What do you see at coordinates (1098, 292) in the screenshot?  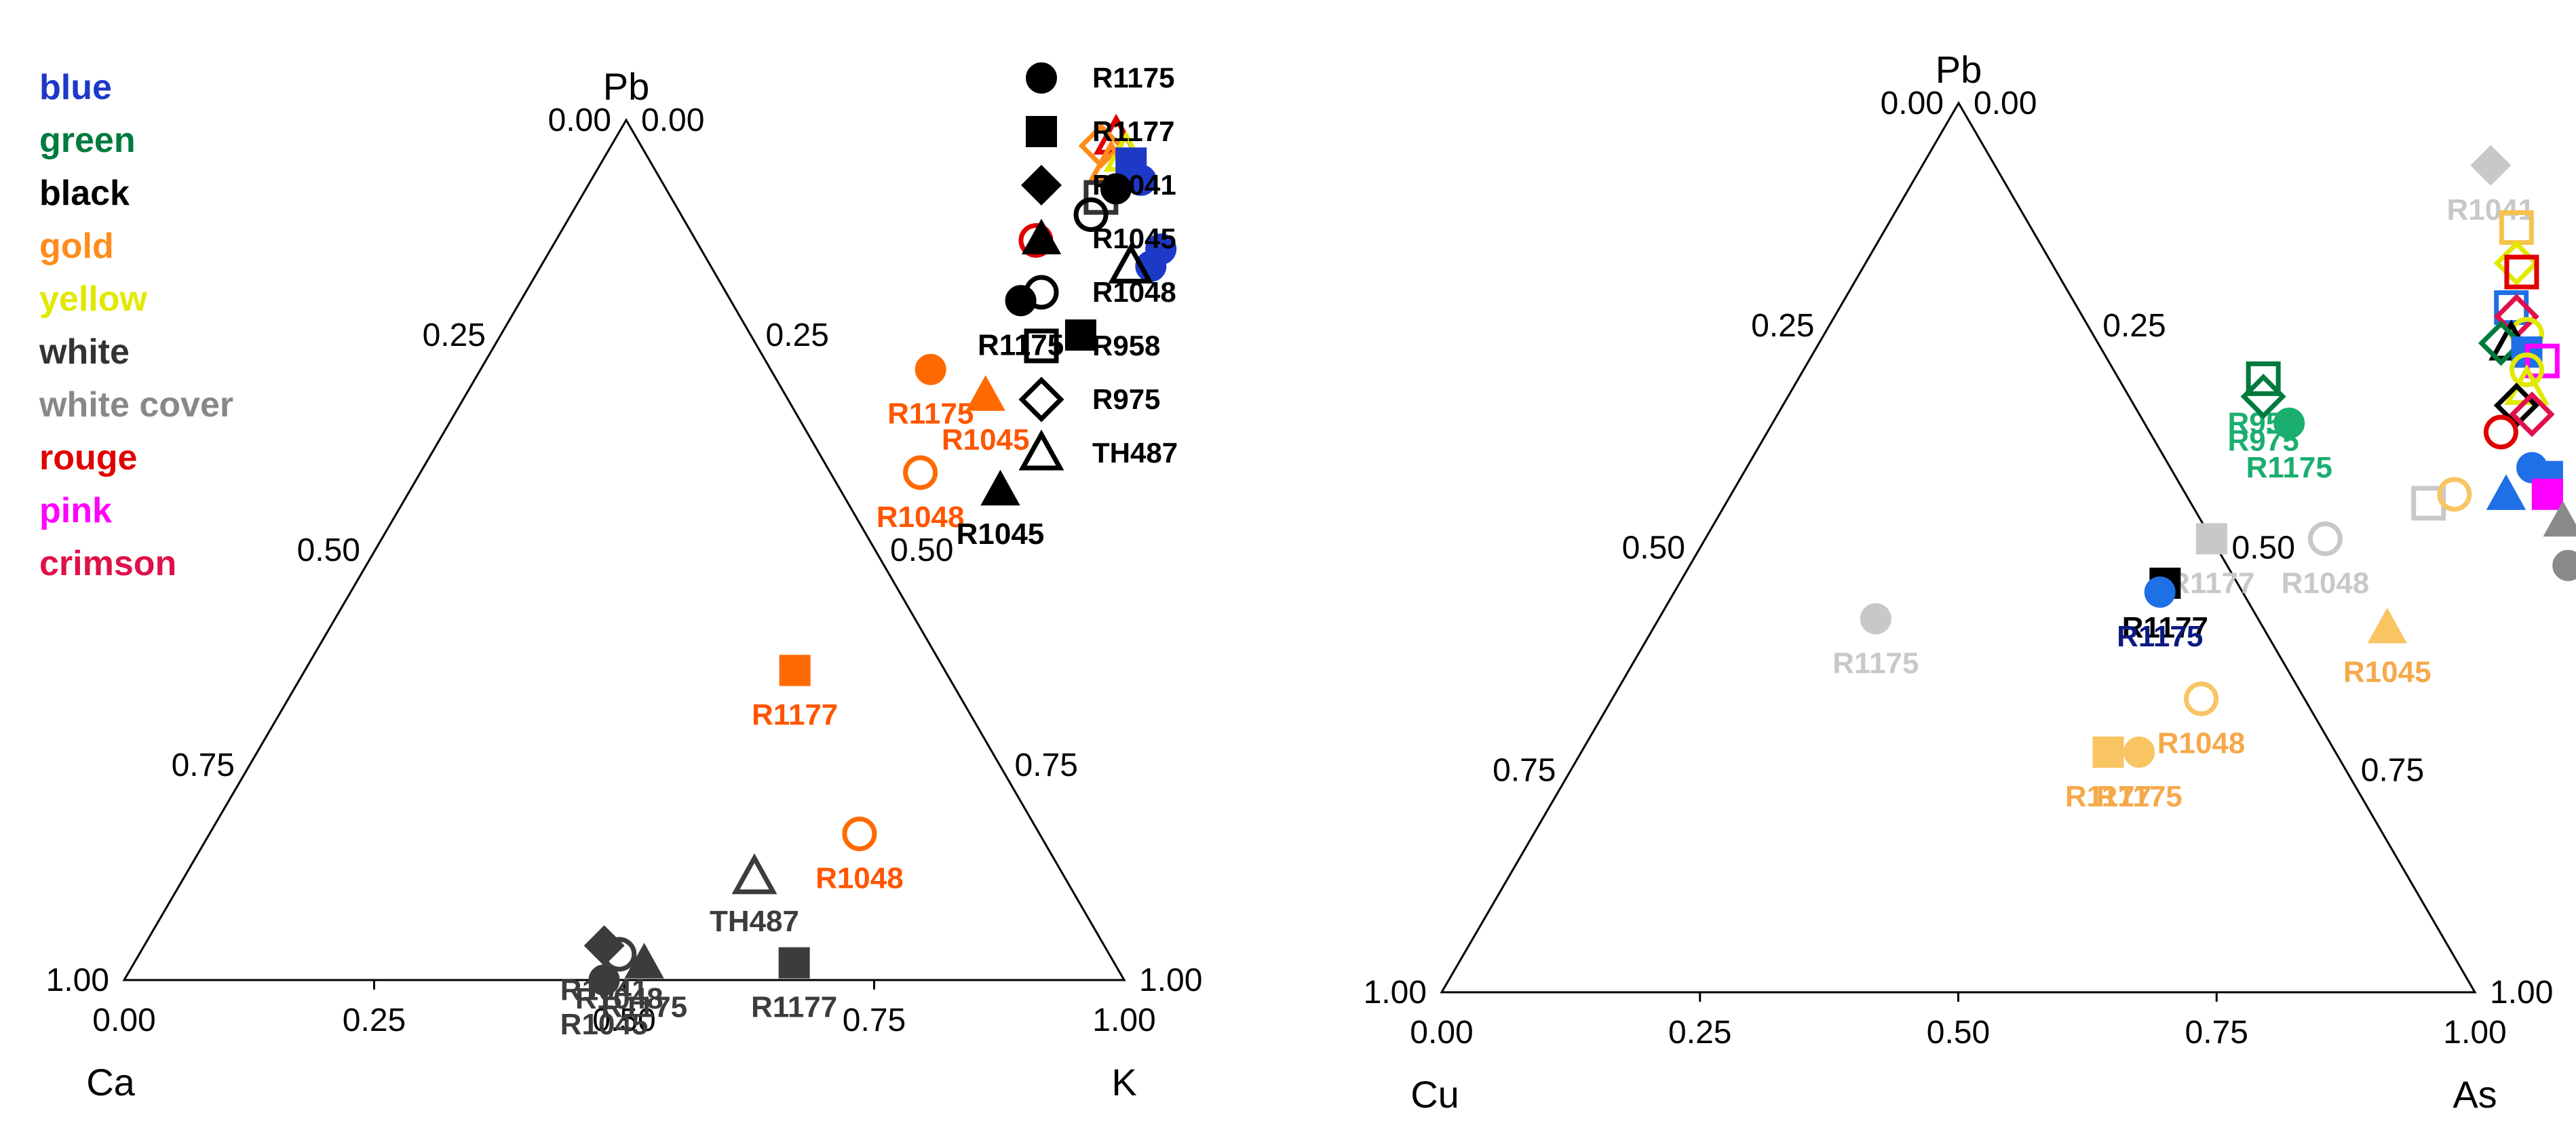 I see `marker-legend-entry: R1048` at bounding box center [1098, 292].